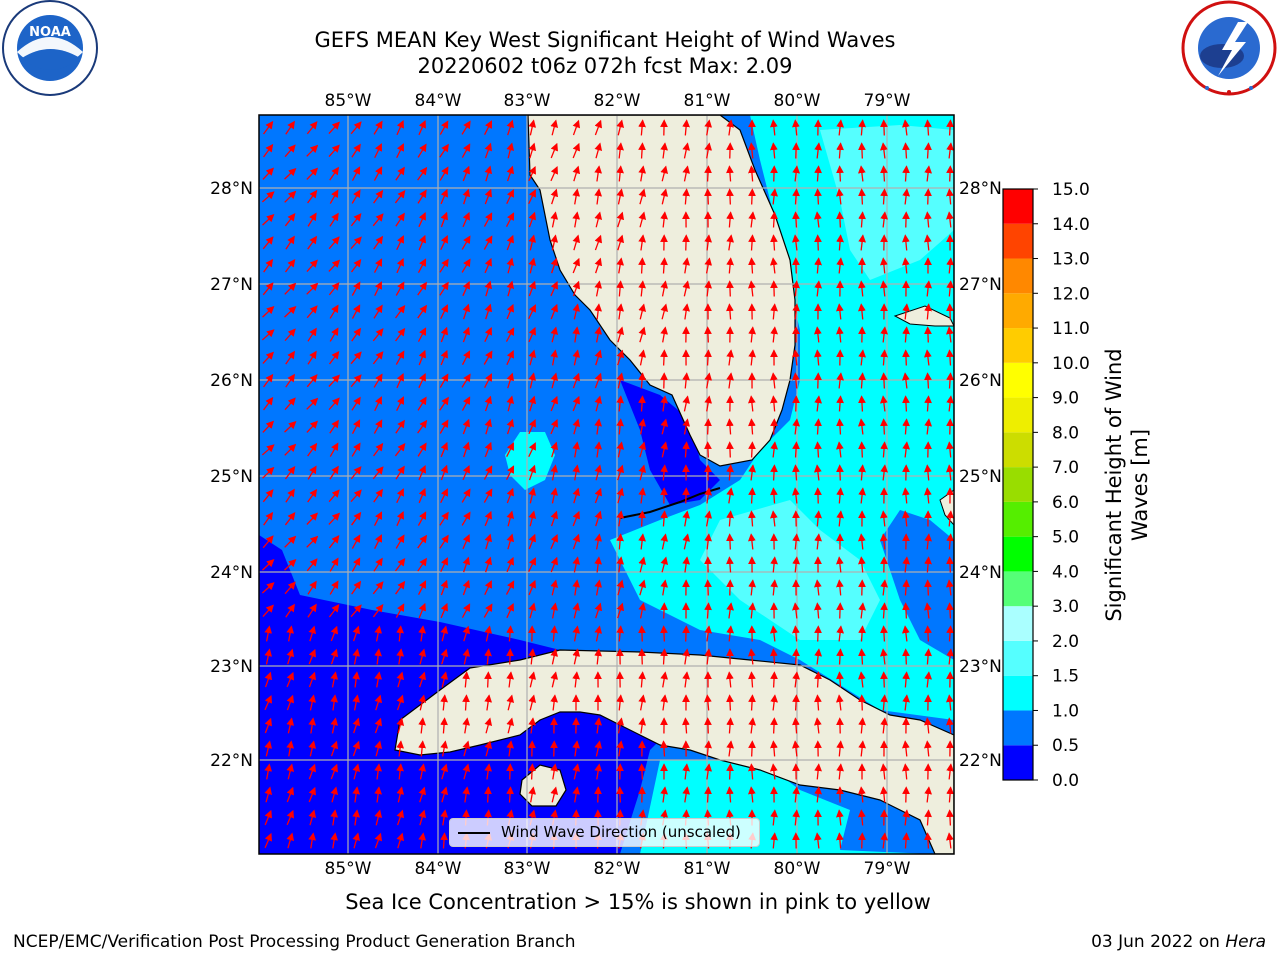  Describe the element at coordinates (1065, 538) in the screenshot. I see `colorbar-tick-label: 5.0` at that location.